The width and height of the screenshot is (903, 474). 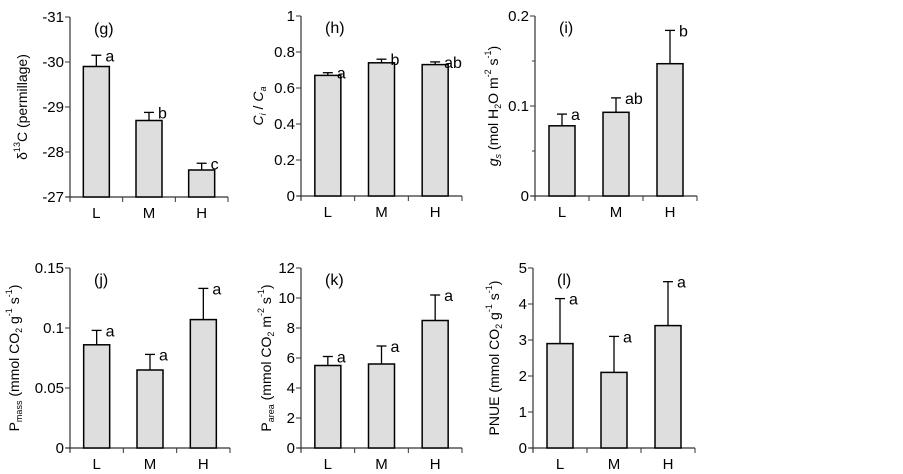 I want to click on y-tick-label: 4, so click(x=523, y=304).